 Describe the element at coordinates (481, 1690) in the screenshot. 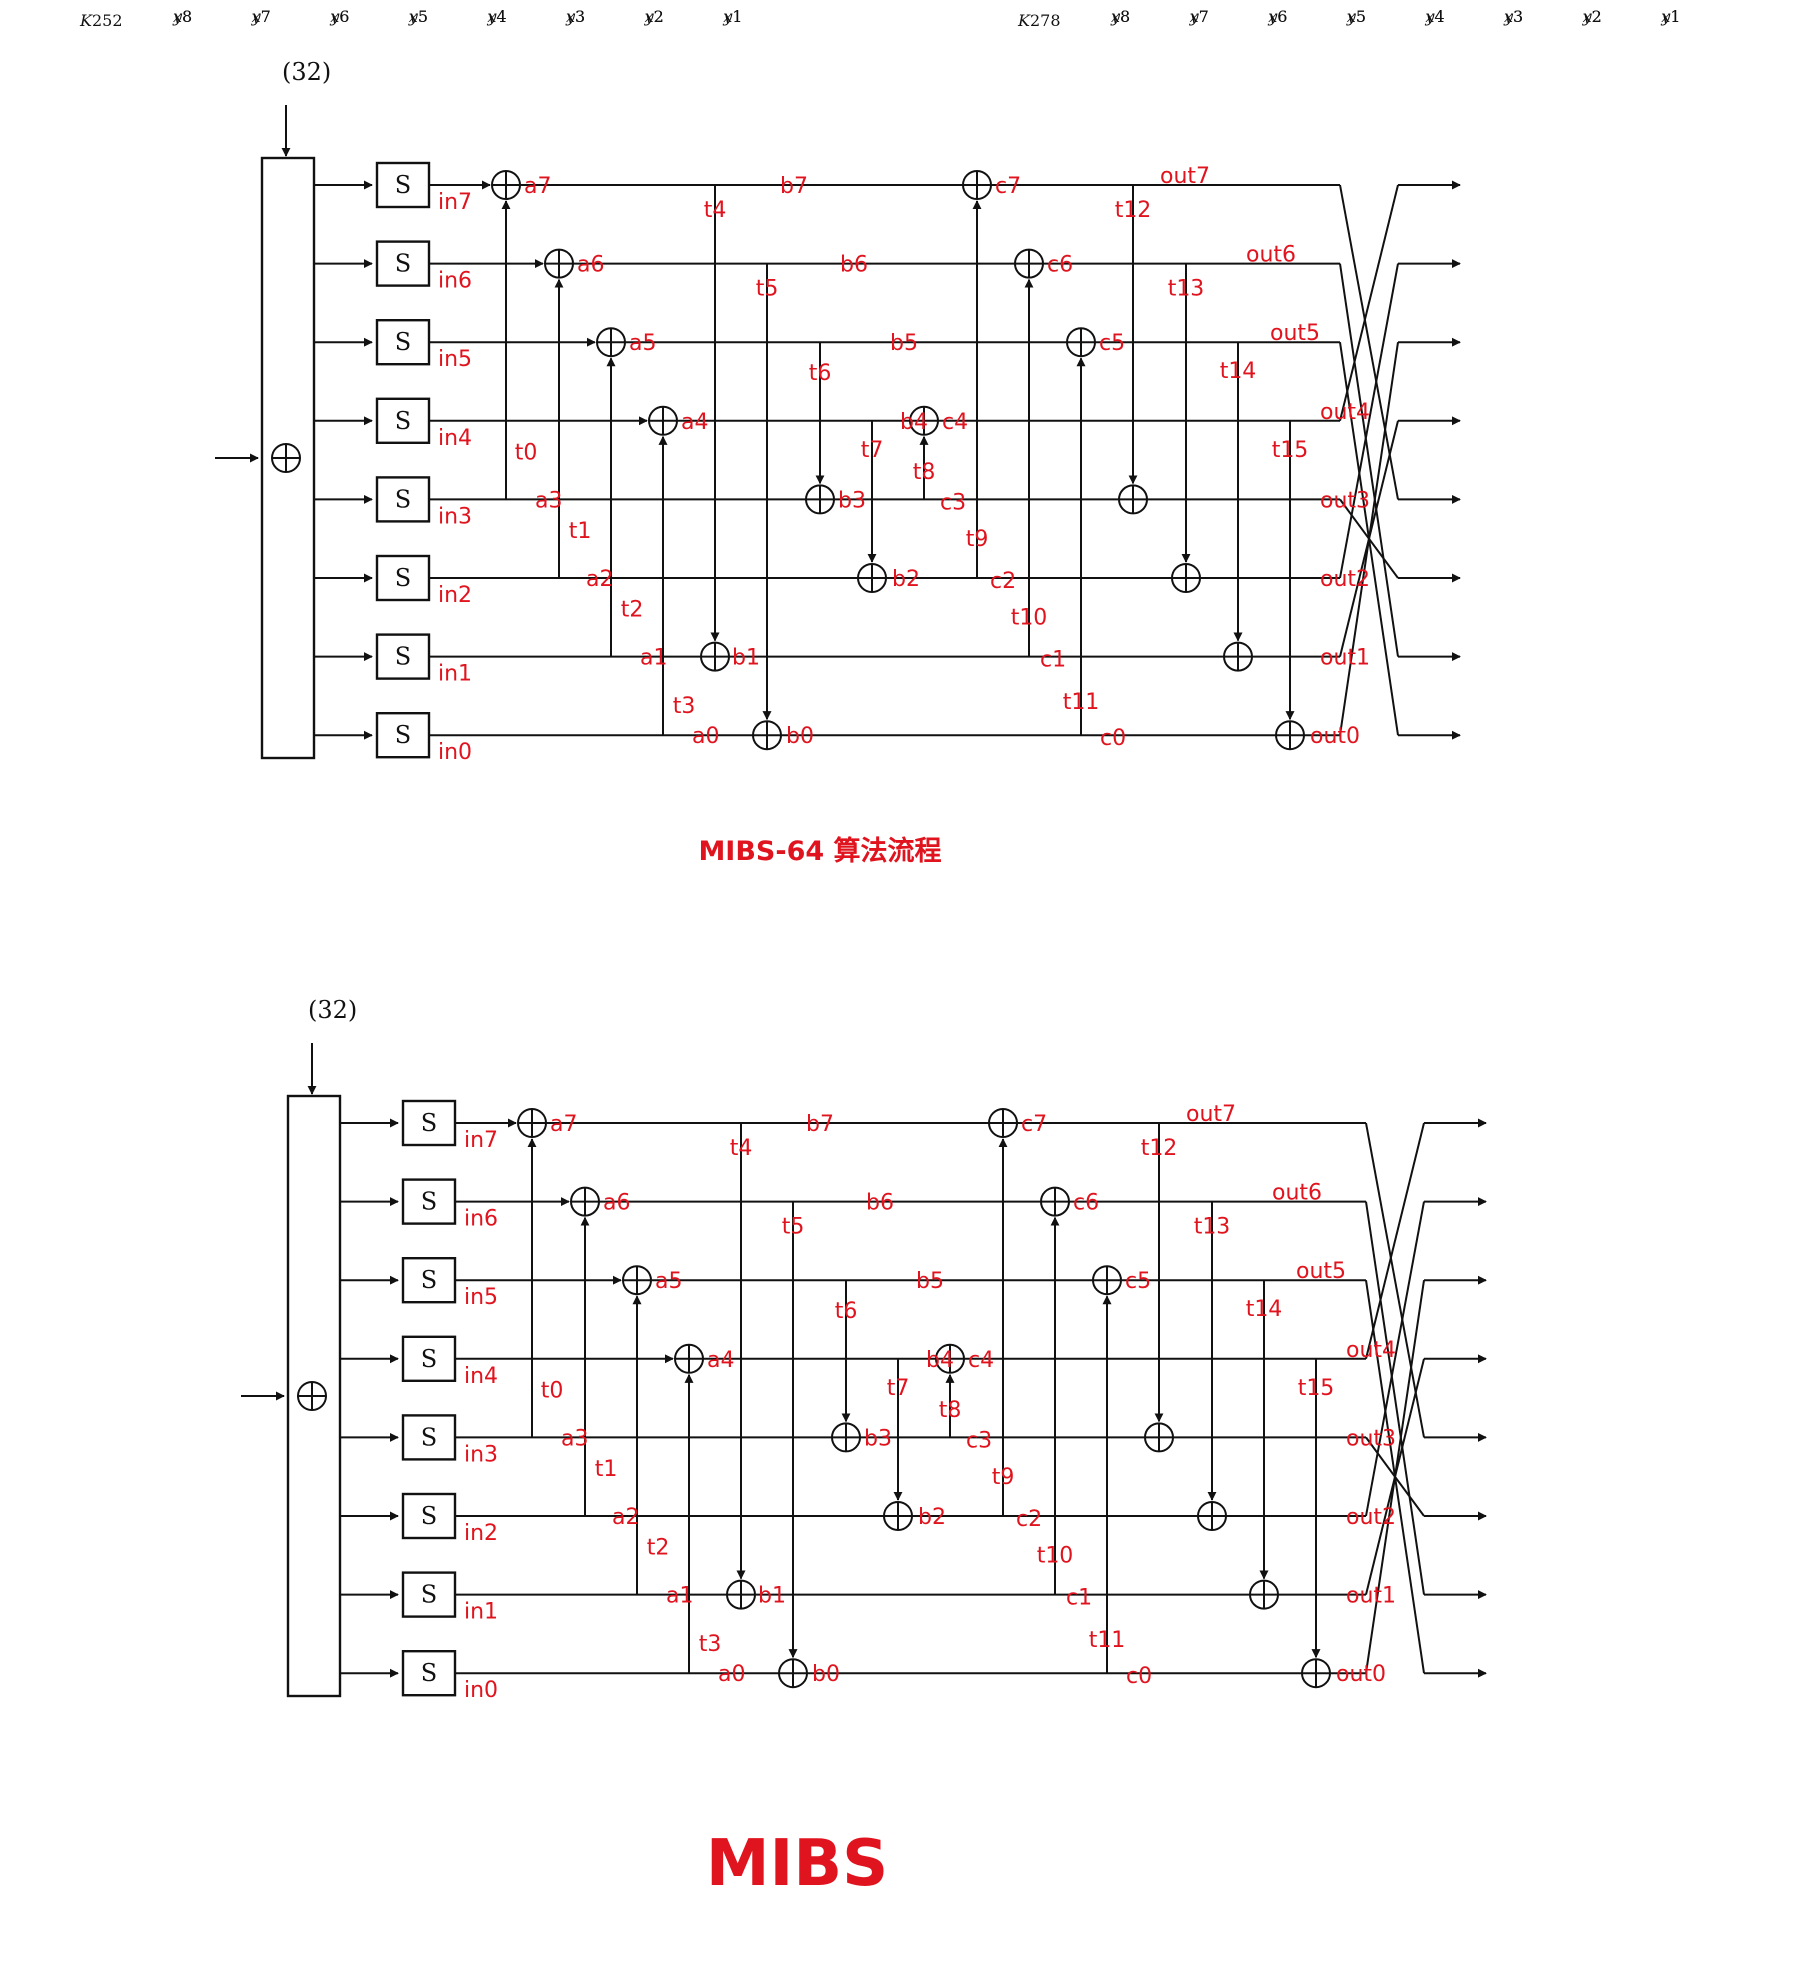

I see `in-label: in0` at that location.